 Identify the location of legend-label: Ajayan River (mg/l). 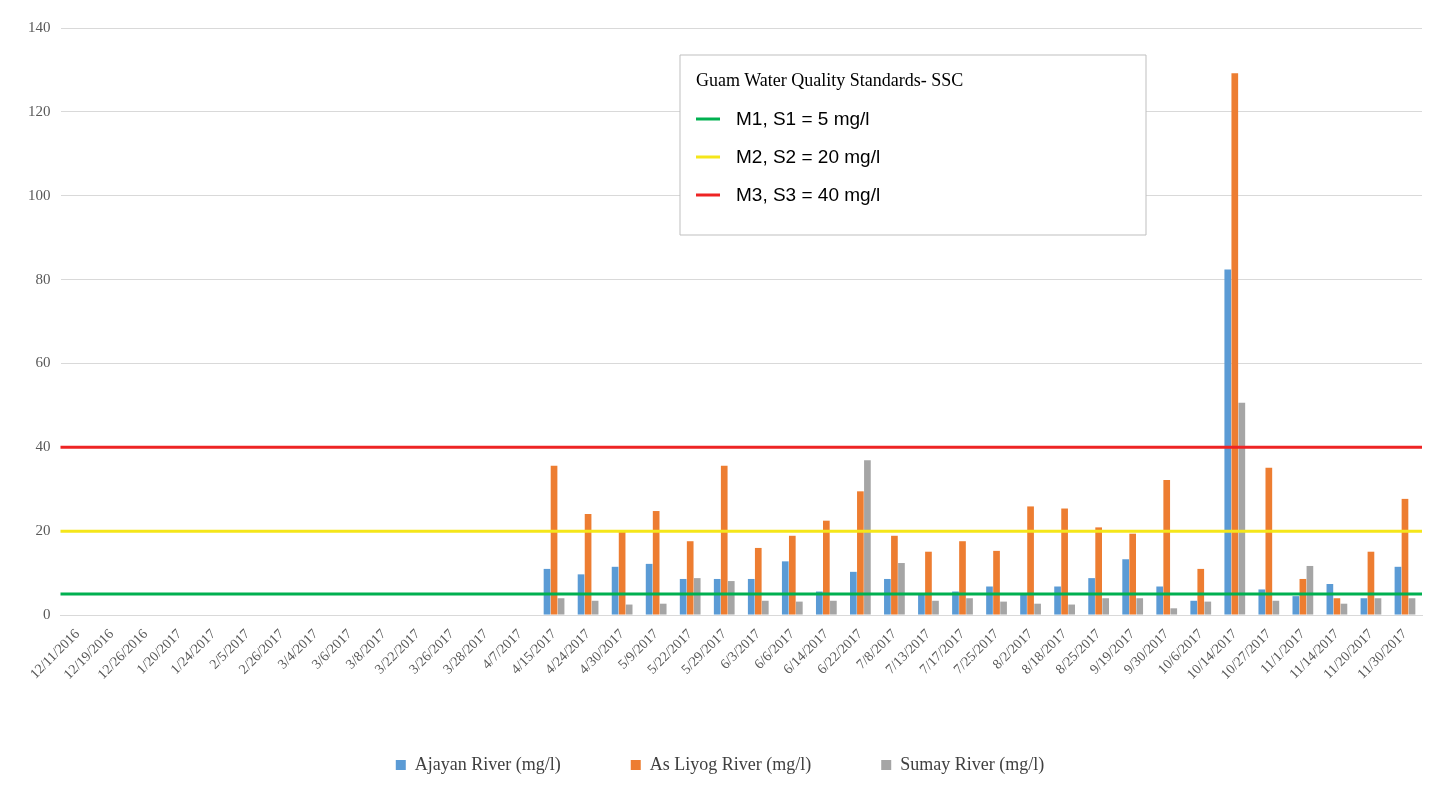
(487, 764).